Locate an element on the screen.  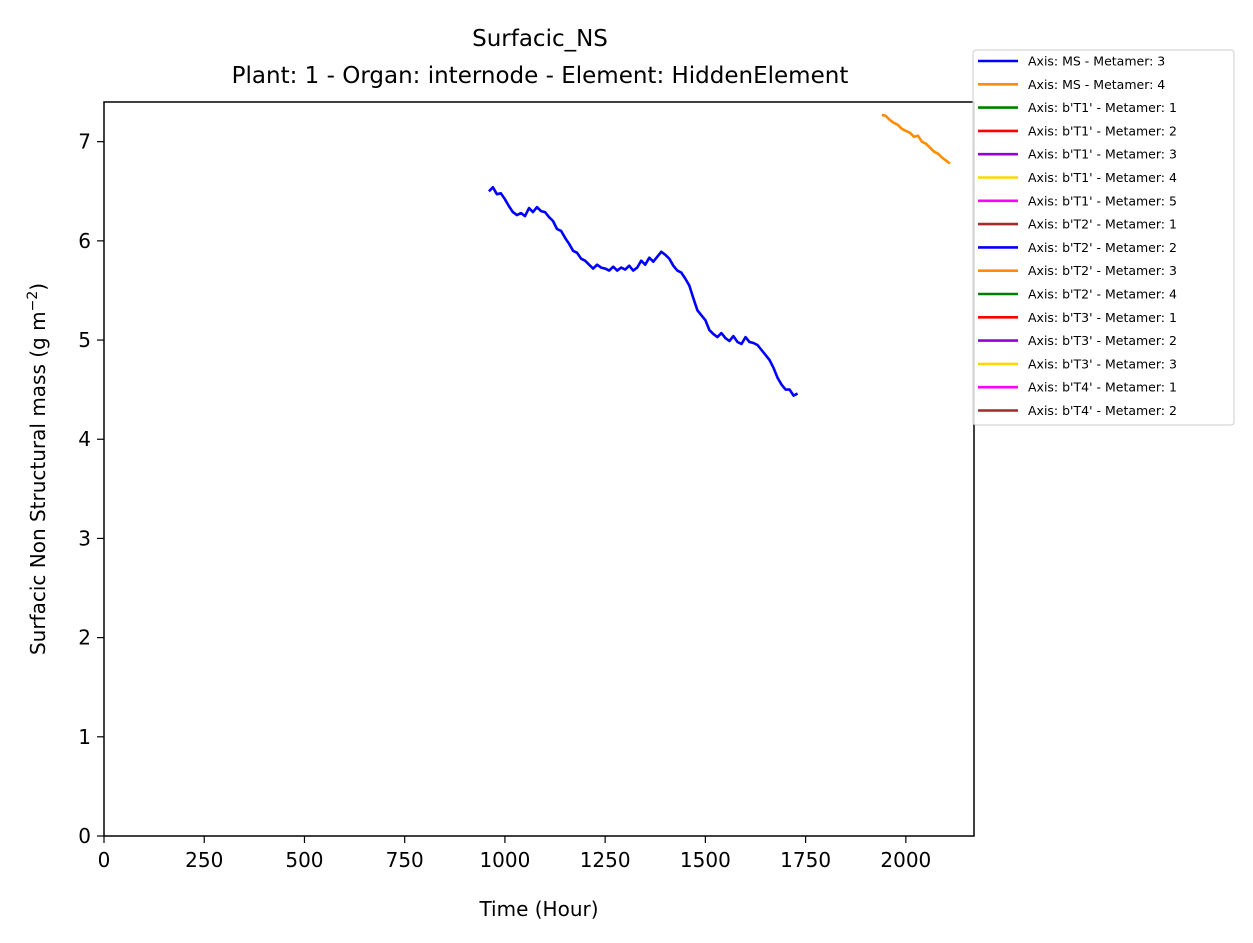
legend-entry: Axis: b'T1' - Metamer: 4 is located at coordinates (1102, 177).